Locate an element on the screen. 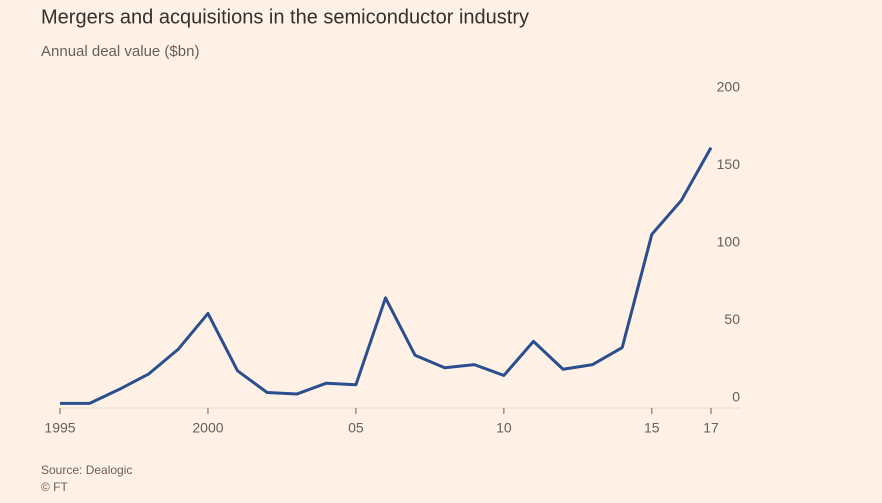 This screenshot has width=882, height=503. x-tick-label: 17 is located at coordinates (711, 428).